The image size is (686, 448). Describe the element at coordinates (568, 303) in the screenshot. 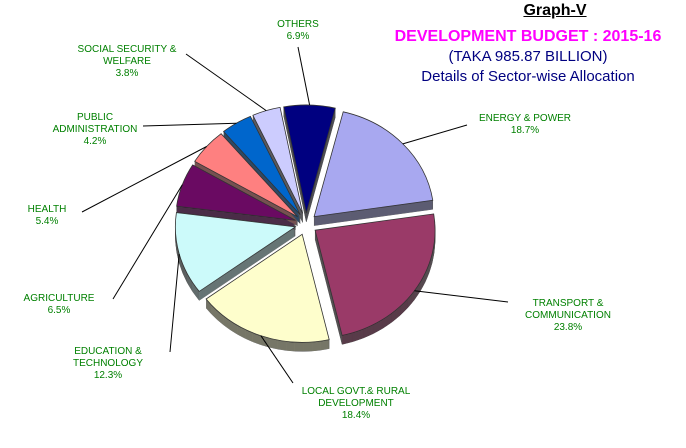

I see `slice-label-name: TRANSPORT &` at that location.